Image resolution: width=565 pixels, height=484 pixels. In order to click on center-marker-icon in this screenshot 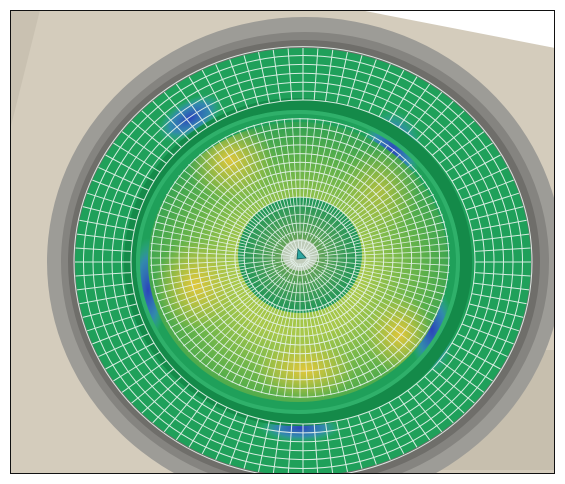, I will do `click(301, 254)`.